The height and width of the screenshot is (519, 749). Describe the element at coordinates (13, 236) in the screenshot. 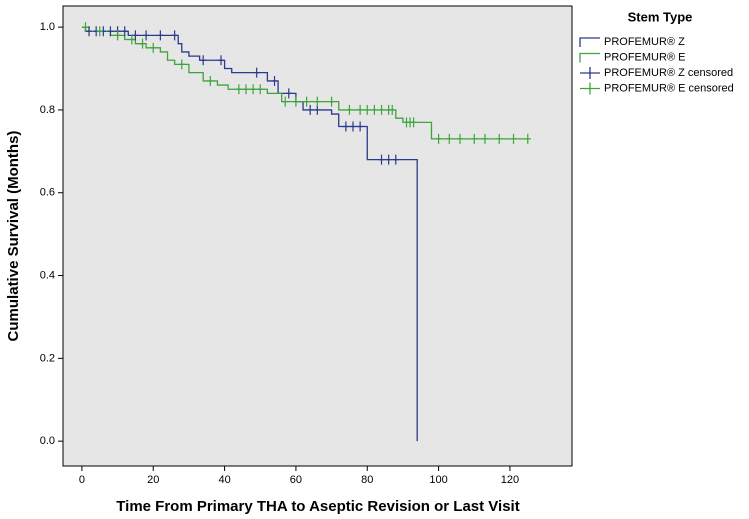

I see `y-axis-label: Cumulative Survival (Months)` at that location.